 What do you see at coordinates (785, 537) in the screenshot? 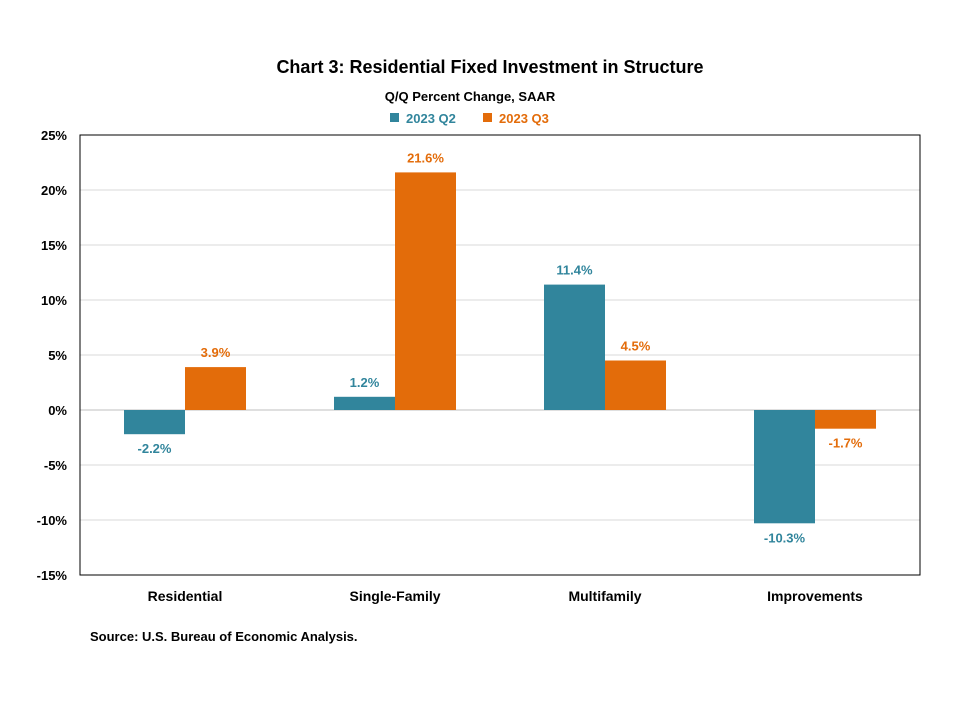
I see `data-label: -10.3%` at bounding box center [785, 537].